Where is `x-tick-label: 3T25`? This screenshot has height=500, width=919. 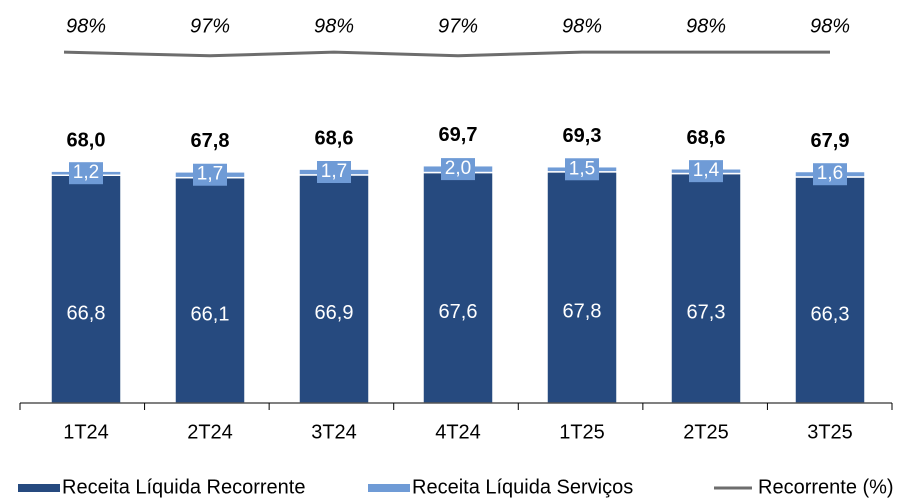 x-tick-label: 3T25 is located at coordinates (830, 432).